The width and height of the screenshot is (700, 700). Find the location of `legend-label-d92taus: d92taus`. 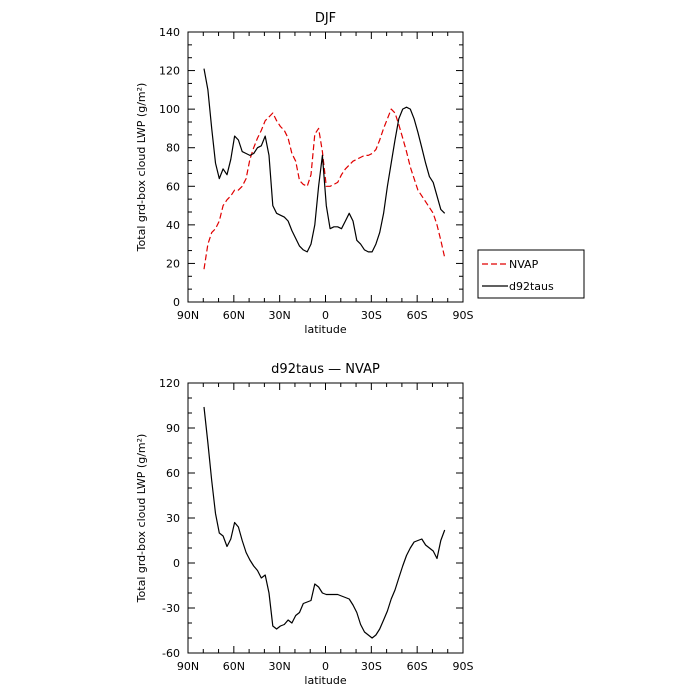

legend-label-d92taus: d92taus is located at coordinates (531, 286).